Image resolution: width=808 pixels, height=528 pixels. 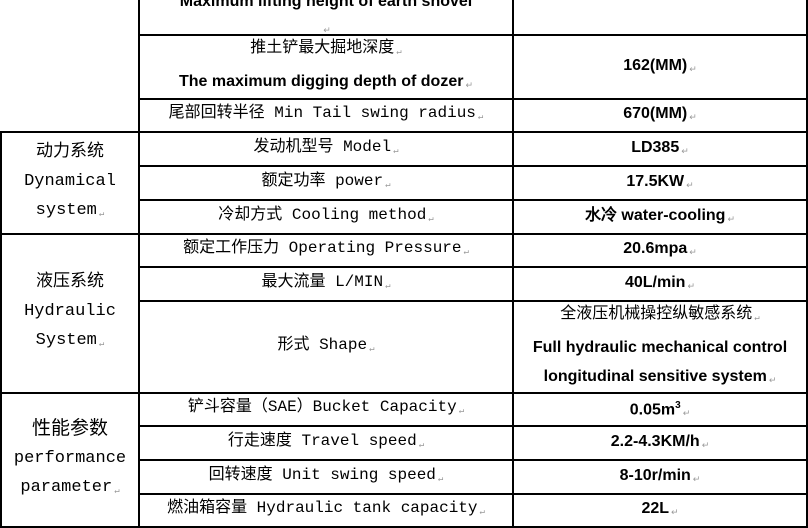 What do you see at coordinates (652, 410) in the screenshot?
I see `value-text: 0.05m` at bounding box center [652, 410].